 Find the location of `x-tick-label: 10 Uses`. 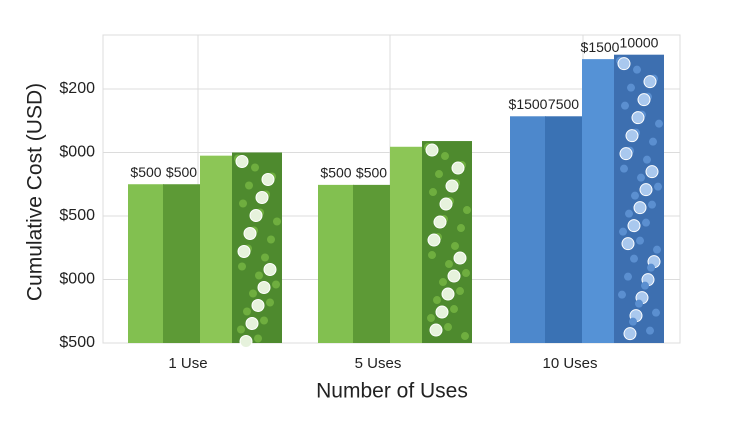

x-tick-label: 10 Uses is located at coordinates (569, 363).